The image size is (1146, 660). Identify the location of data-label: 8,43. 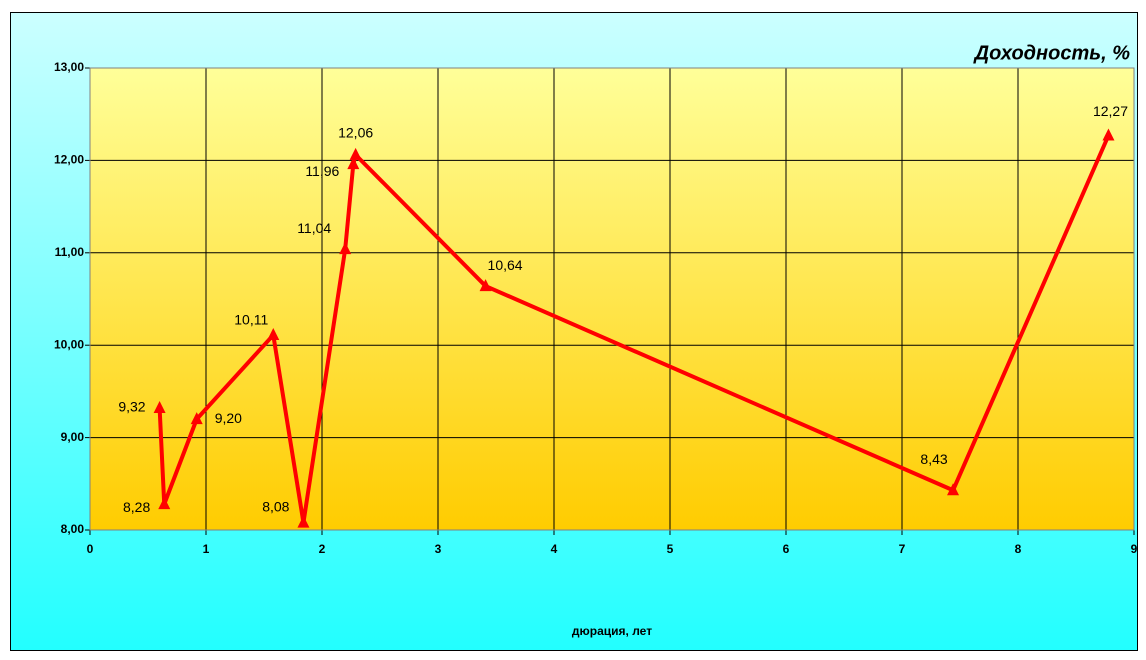
(933, 459).